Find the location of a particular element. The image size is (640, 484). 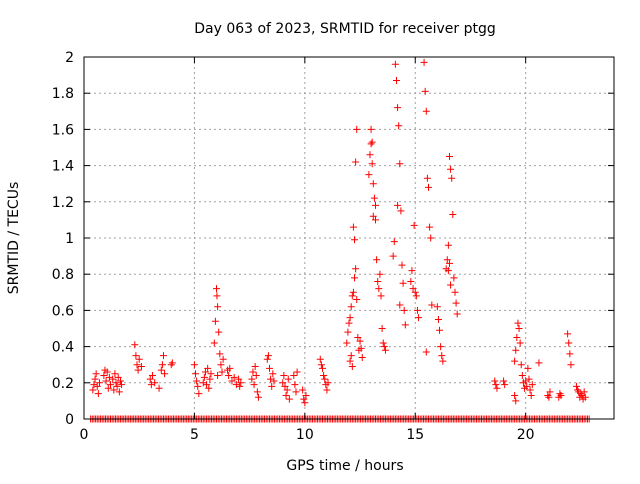

y-tick-label: 1.4 is located at coordinates (63, 167).